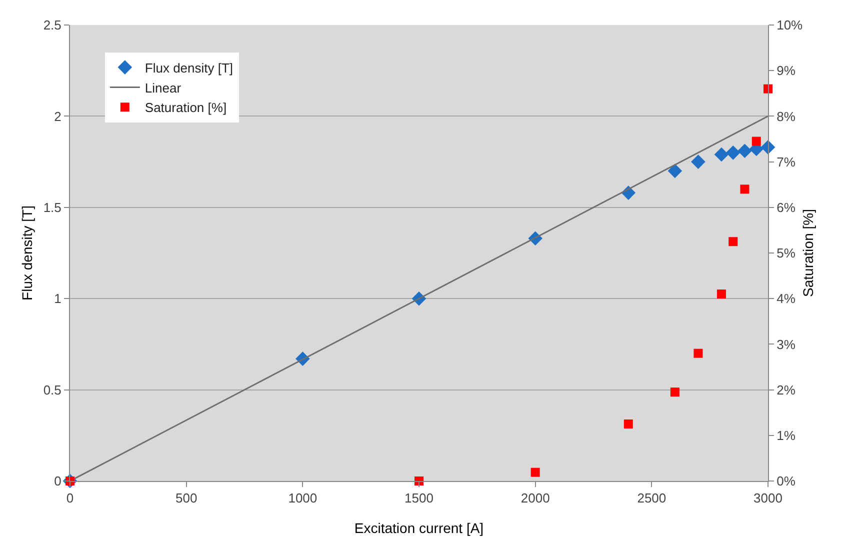 Image resolution: width=848 pixels, height=541 pixels. What do you see at coordinates (70, 498) in the screenshot?
I see `x-tick-label: 0` at bounding box center [70, 498].